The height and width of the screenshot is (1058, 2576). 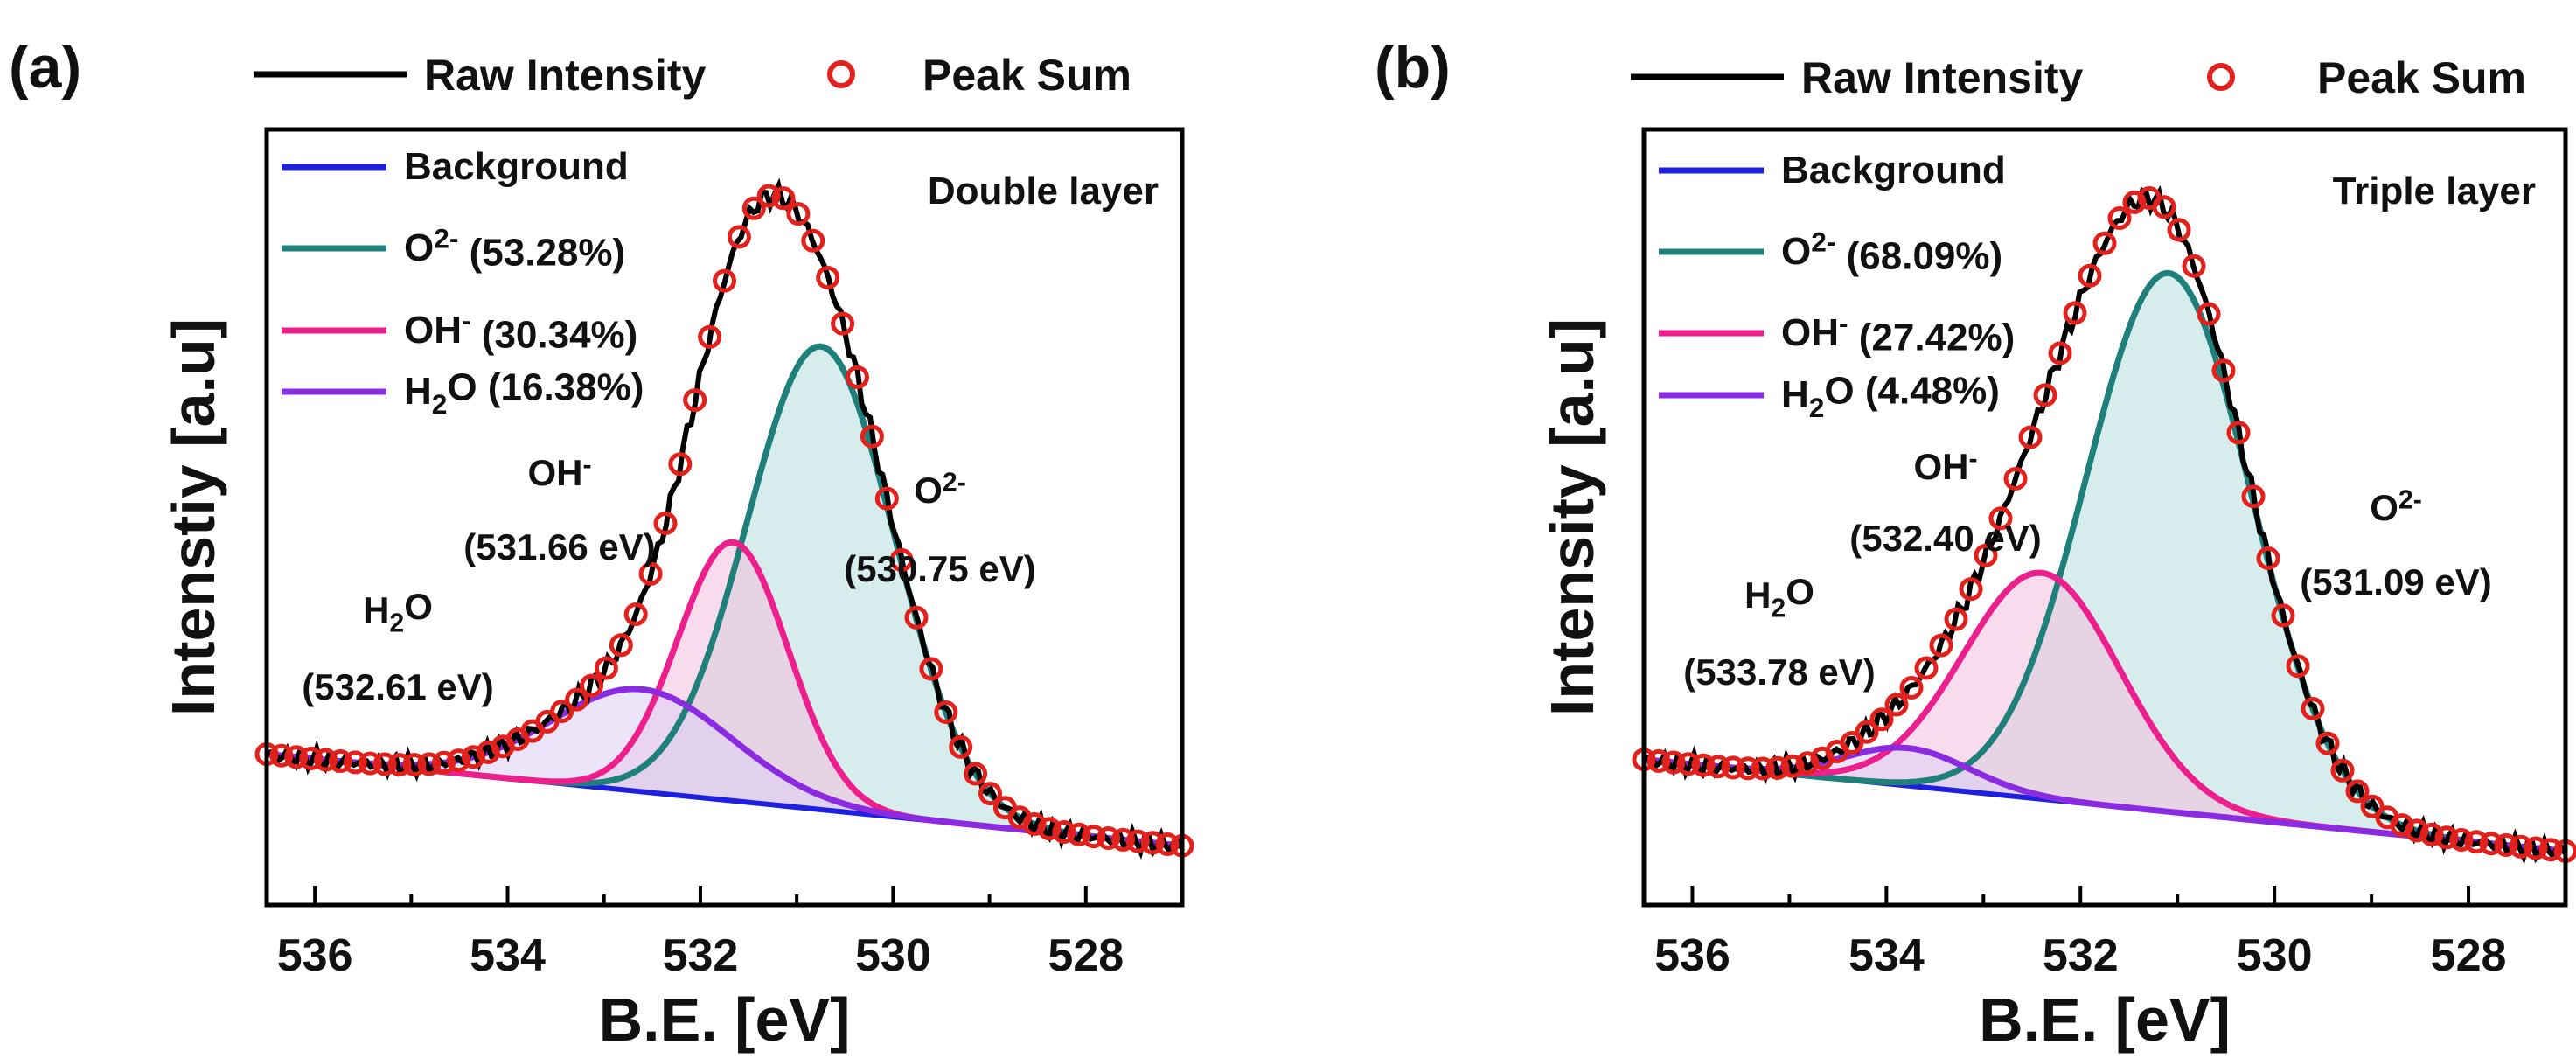 What do you see at coordinates (1942, 78) in the screenshot?
I see `legend-raw-label: Raw Intensity` at bounding box center [1942, 78].